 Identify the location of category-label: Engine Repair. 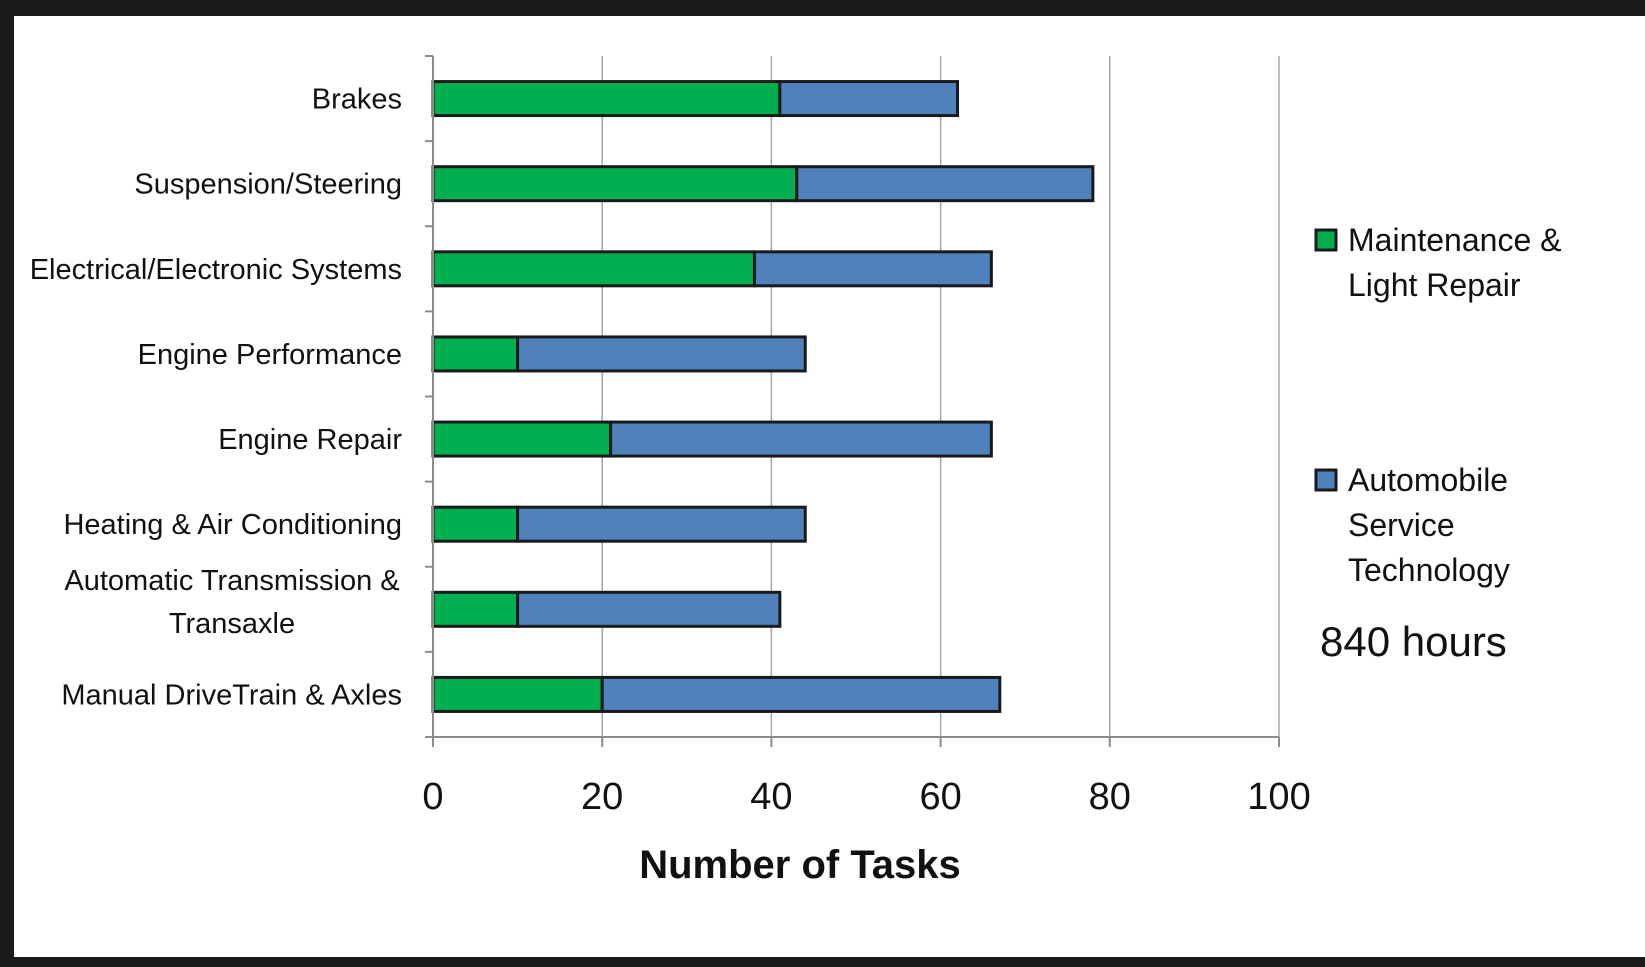
(310, 440).